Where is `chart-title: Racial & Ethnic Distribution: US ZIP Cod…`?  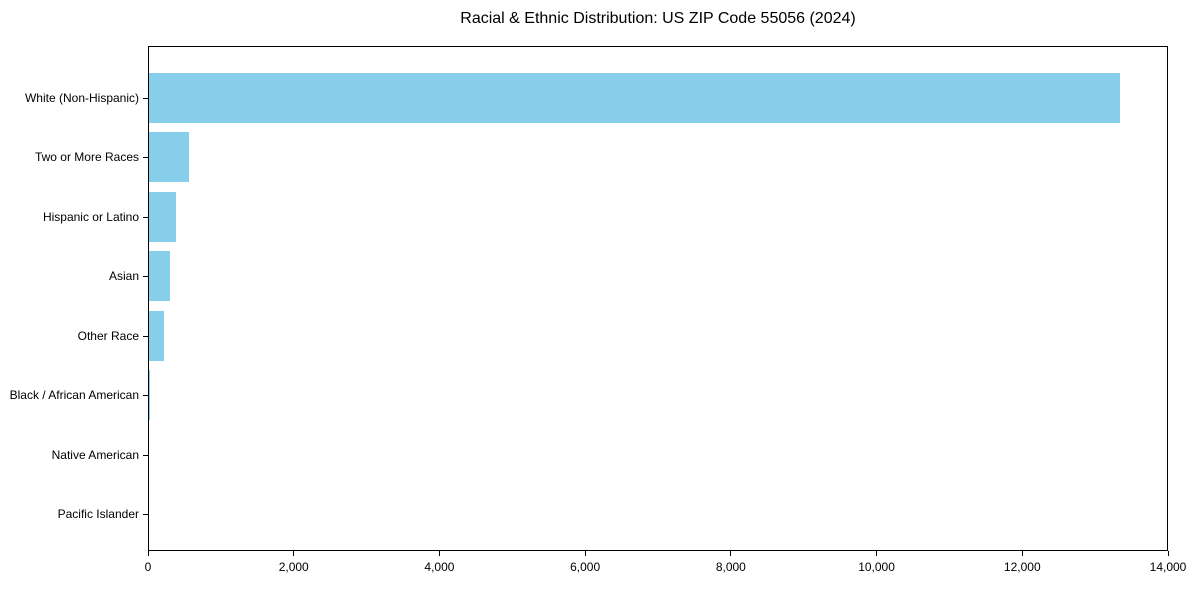
chart-title: Racial & Ethnic Distribution: US ZIP Cod… is located at coordinates (658, 18).